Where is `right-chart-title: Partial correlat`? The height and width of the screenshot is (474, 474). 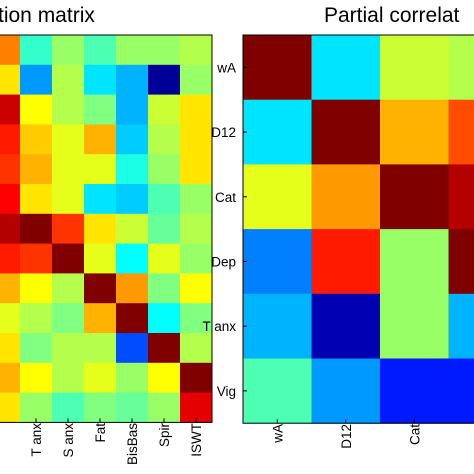 right-chart-title: Partial correlat is located at coordinates (392, 15).